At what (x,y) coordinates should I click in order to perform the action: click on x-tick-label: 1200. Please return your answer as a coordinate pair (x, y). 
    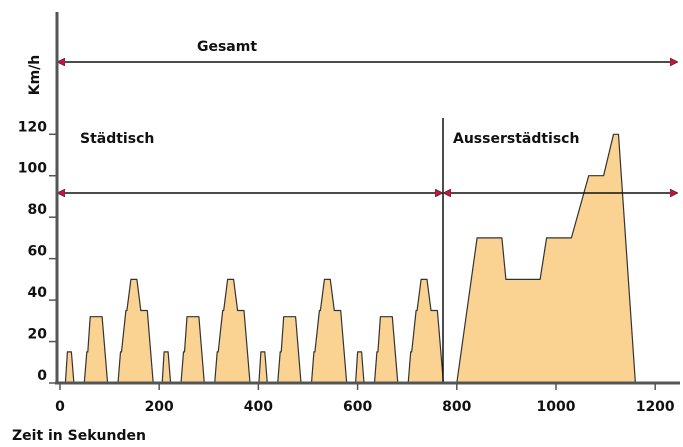
    Looking at the image, I should click on (655, 407).